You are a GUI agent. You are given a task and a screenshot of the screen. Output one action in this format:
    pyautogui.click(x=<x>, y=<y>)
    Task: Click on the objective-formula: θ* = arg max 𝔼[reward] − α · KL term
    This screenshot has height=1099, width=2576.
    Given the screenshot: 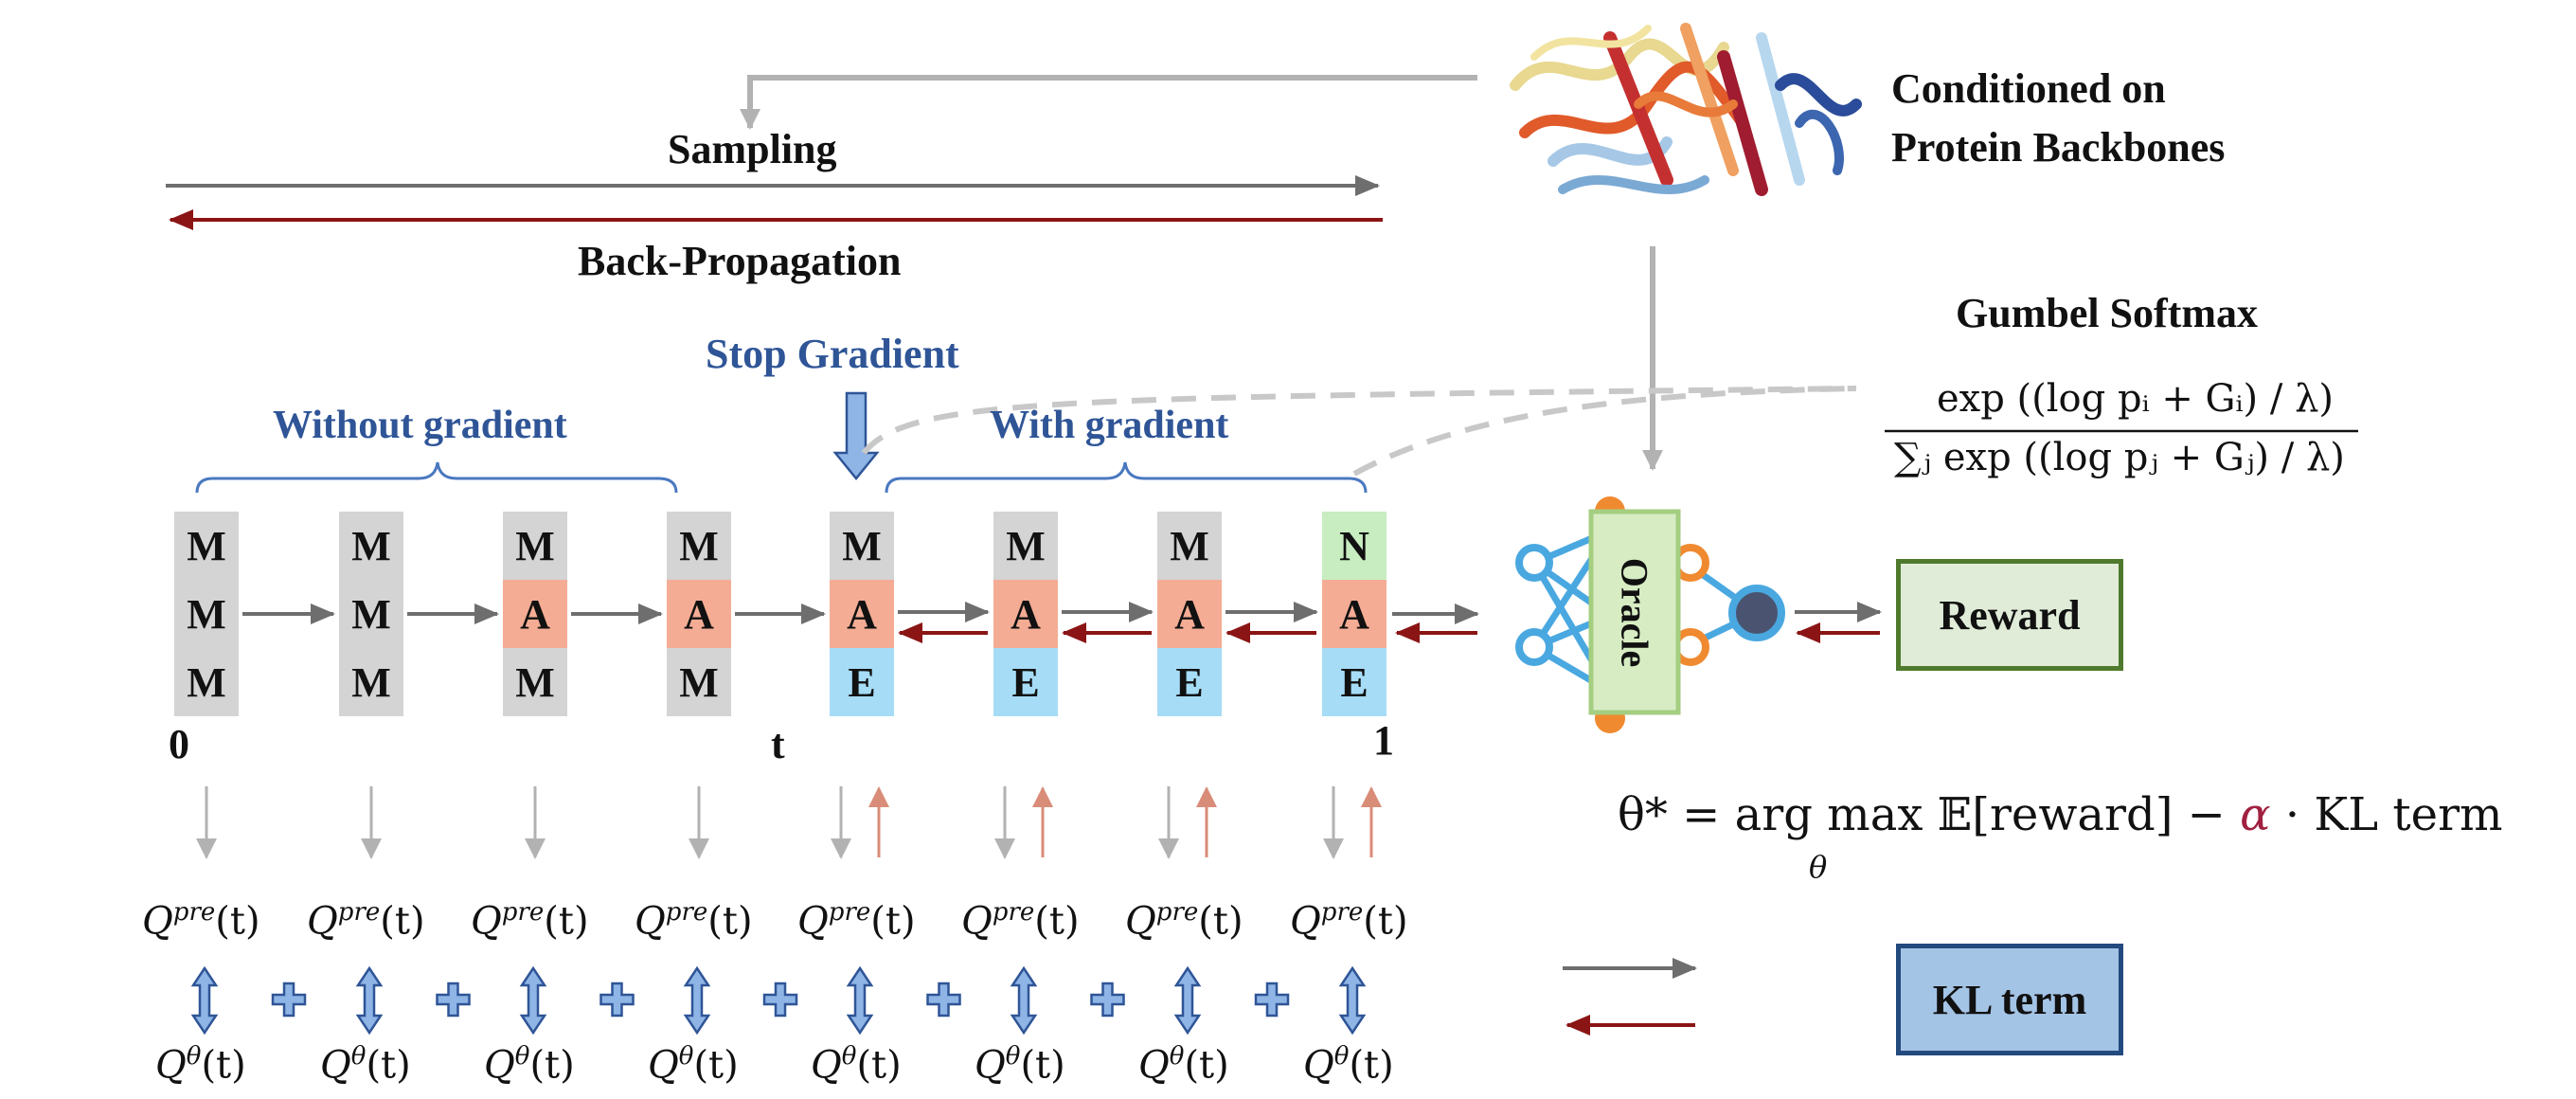 What is the action you would take?
    pyautogui.click(x=2060, y=815)
    